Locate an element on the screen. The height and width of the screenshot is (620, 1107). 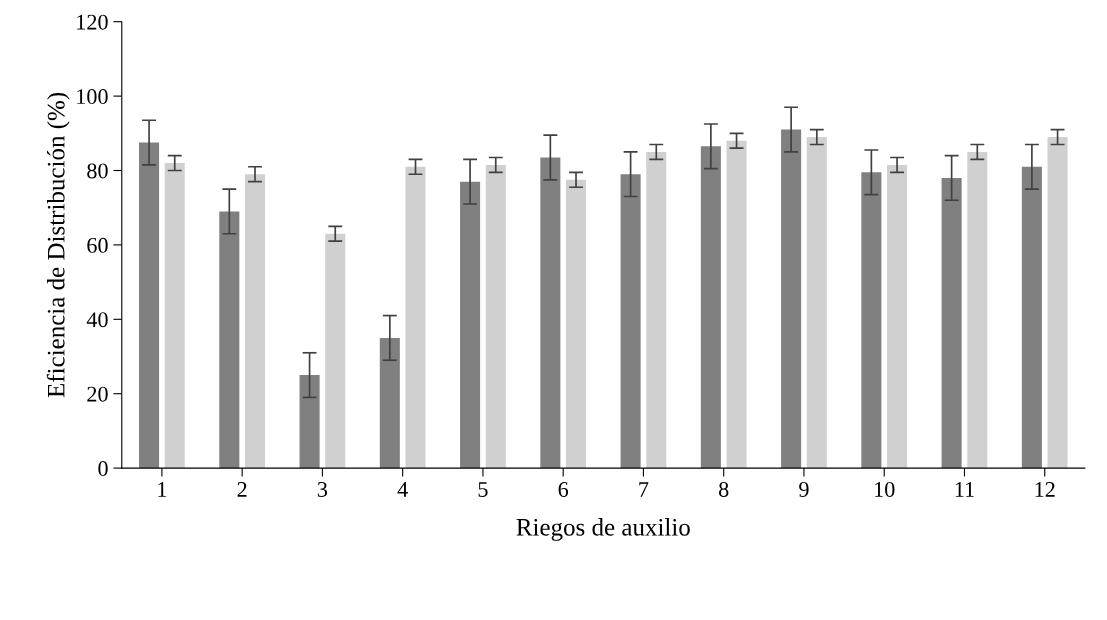
x-tick-label: 5 is located at coordinates (483, 489).